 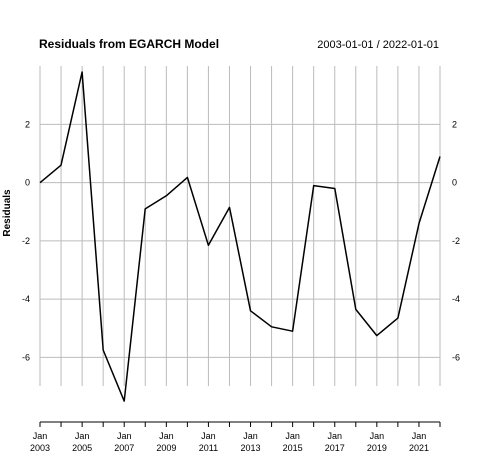 What do you see at coordinates (456, 357) in the screenshot?
I see `y-tick-label-right: -6` at bounding box center [456, 357].